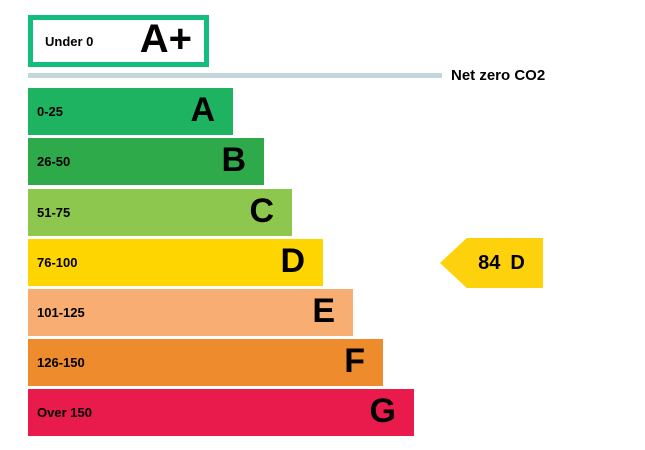 The image size is (645, 450). I want to click on band-range-label: 101-125, so click(61, 312).